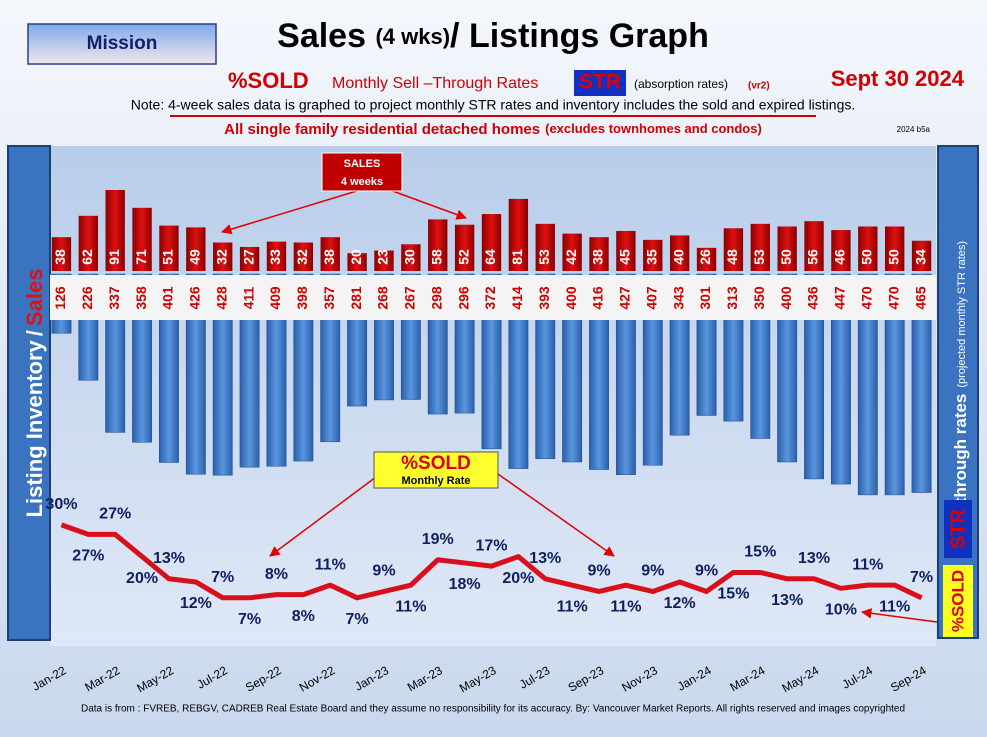 Image resolution: width=987 pixels, height=737 pixels. I want to click on callout-sales-box, so click(362, 172).